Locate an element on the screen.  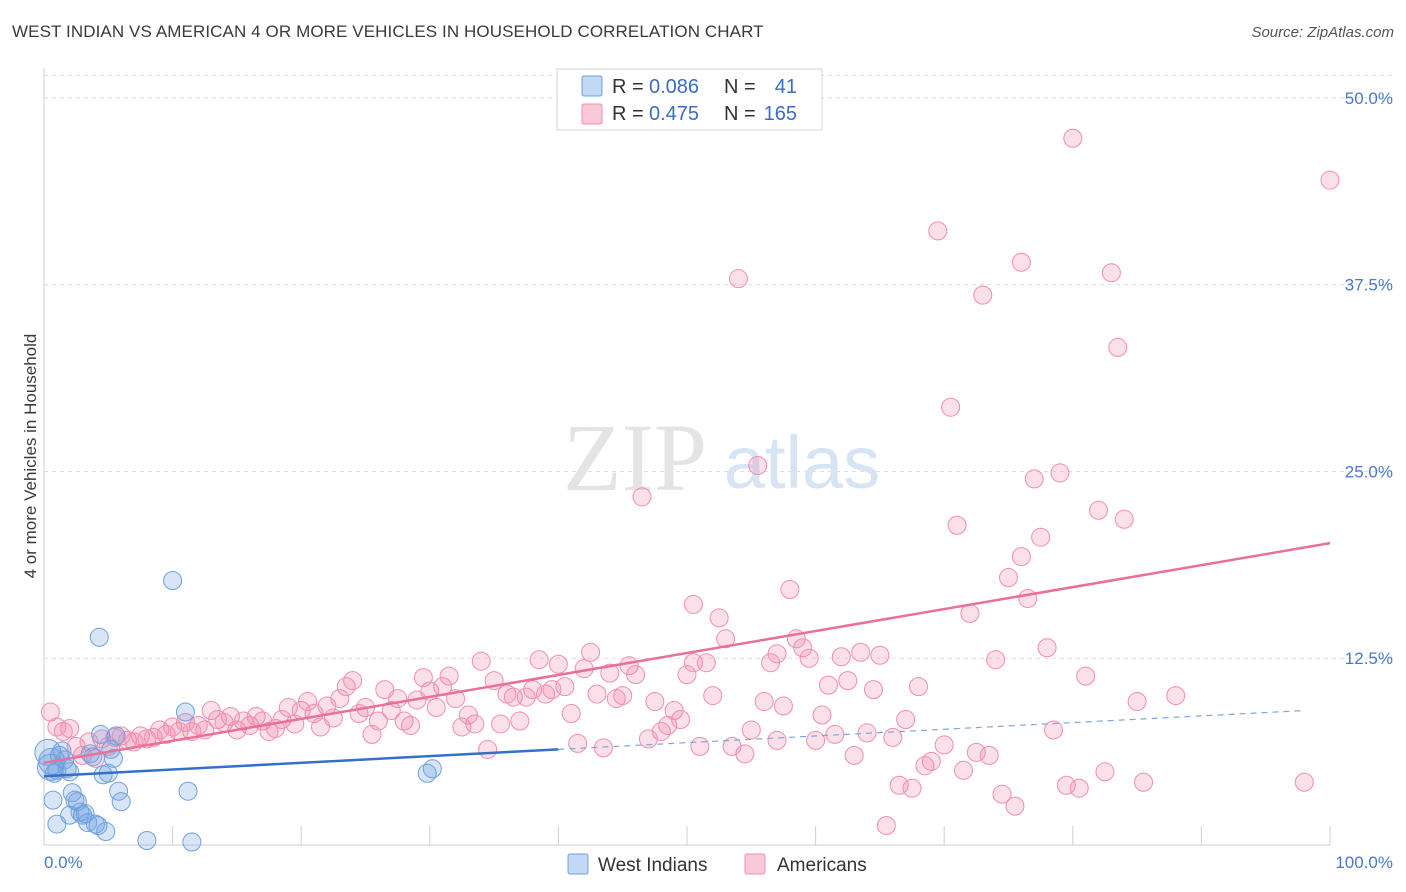
y-axis-title: 4 or more Vehicles in Household is located at coordinates (30, 456).